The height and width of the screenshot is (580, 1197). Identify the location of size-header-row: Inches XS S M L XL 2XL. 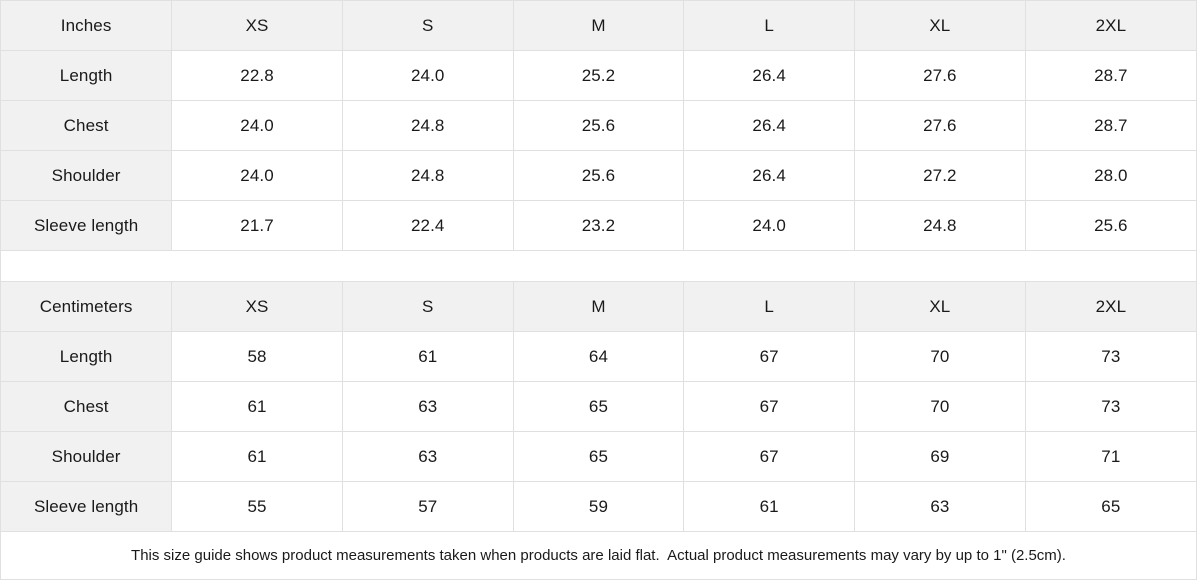
(598, 26).